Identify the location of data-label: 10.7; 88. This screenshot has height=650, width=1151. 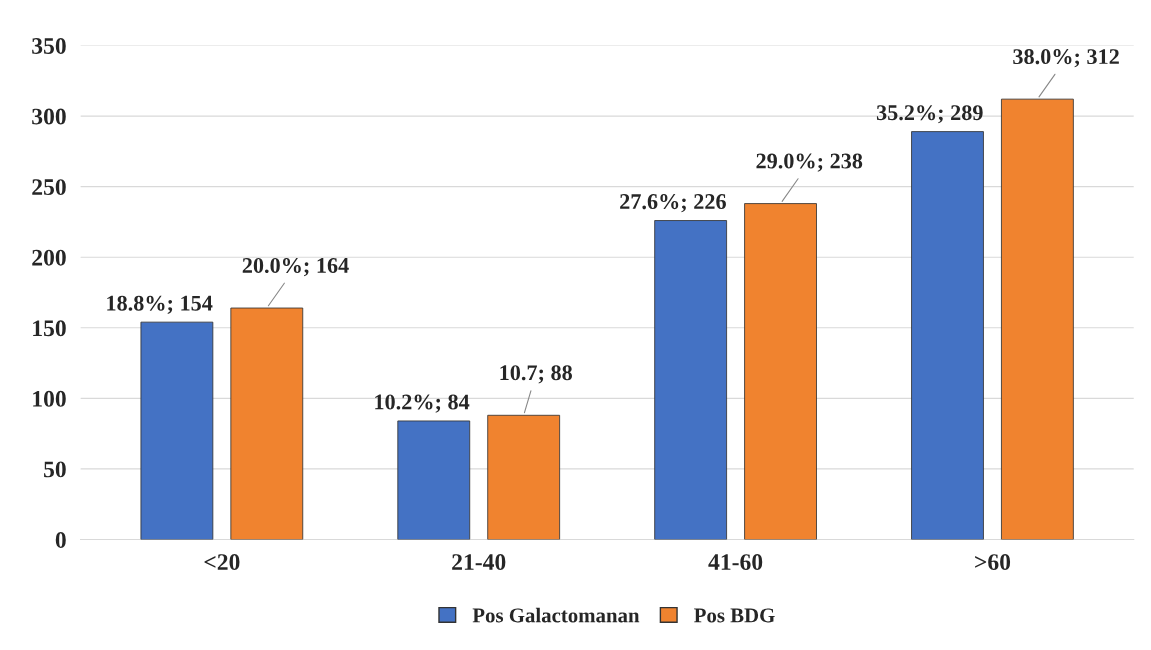
(536, 374).